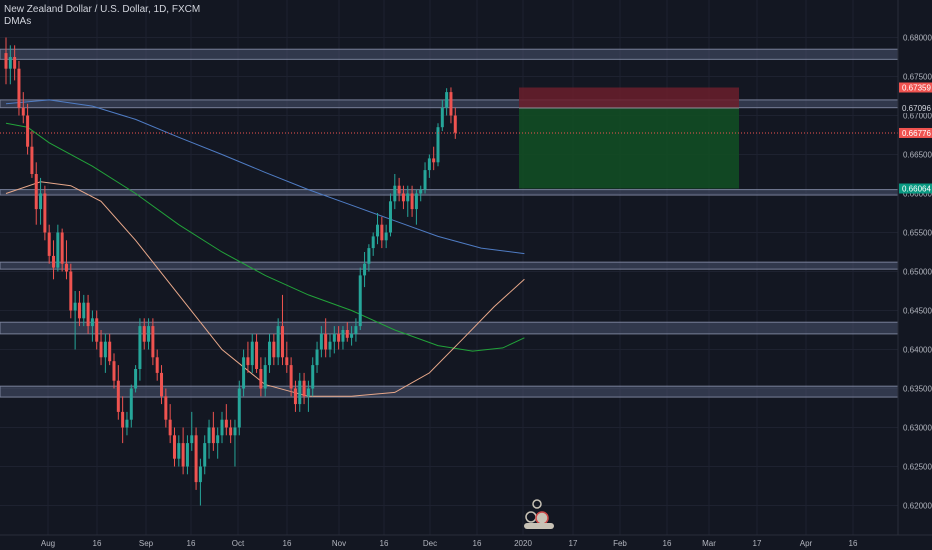 Image resolution: width=932 pixels, height=550 pixels. Describe the element at coordinates (238, 543) in the screenshot. I see `time-tick-label: Oct` at that location.